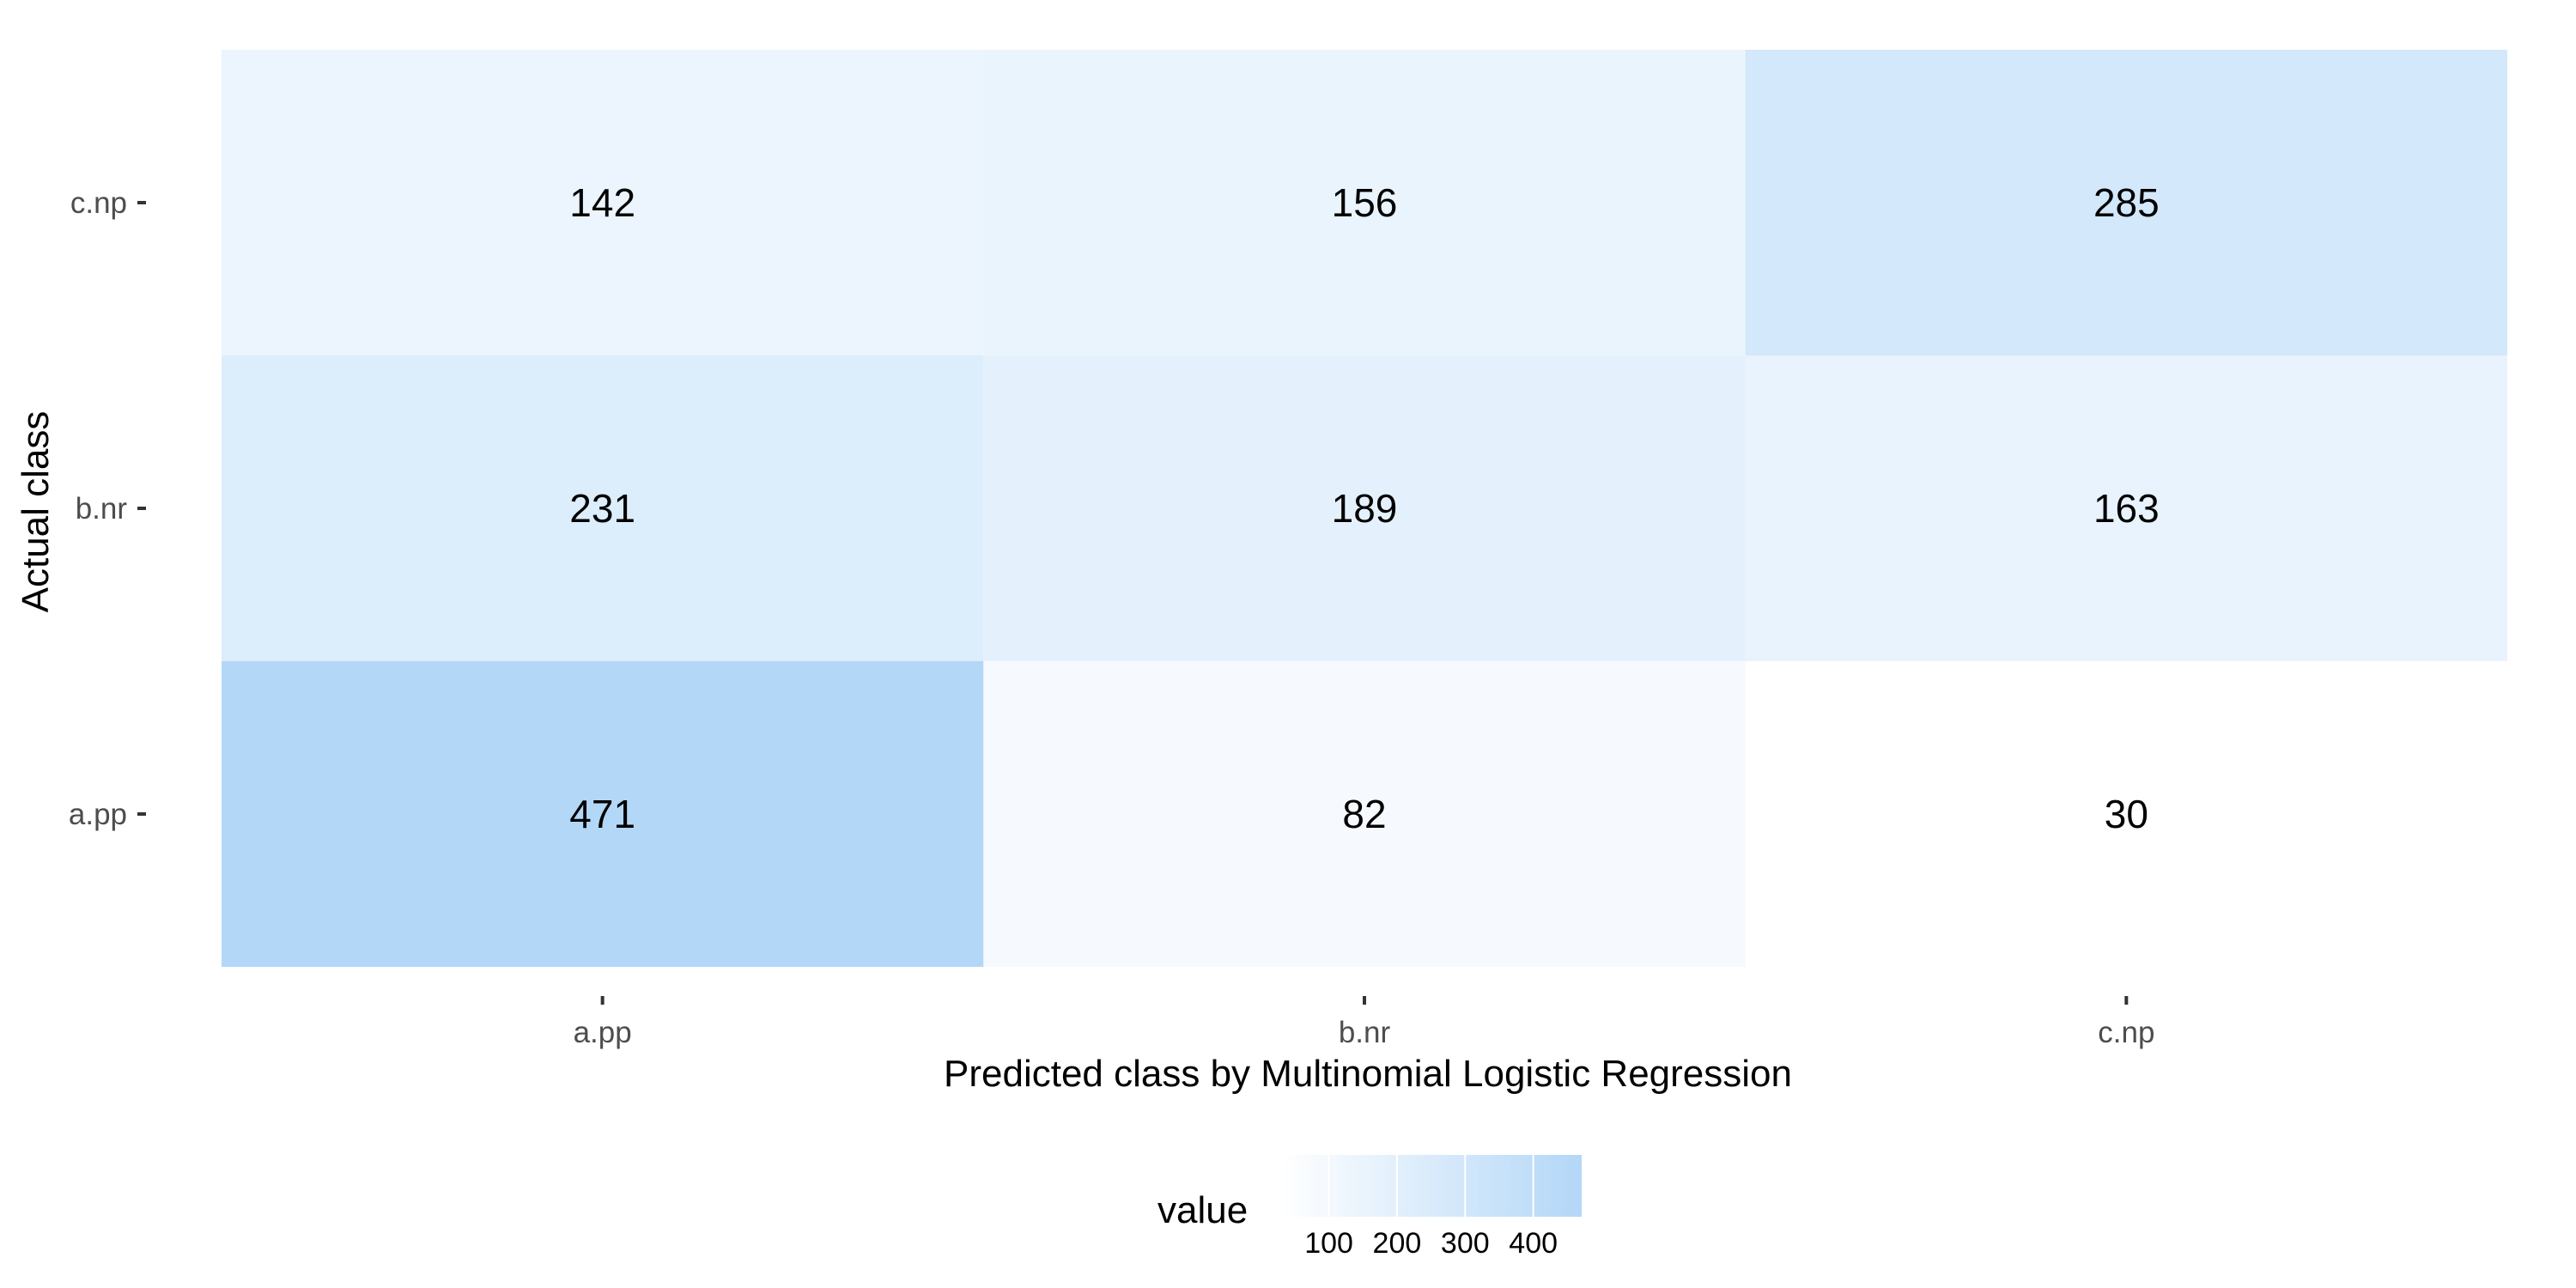 This screenshot has width=2576, height=1288. Describe the element at coordinates (1466, 1243) in the screenshot. I see `legend-tick-label: 300` at that location.